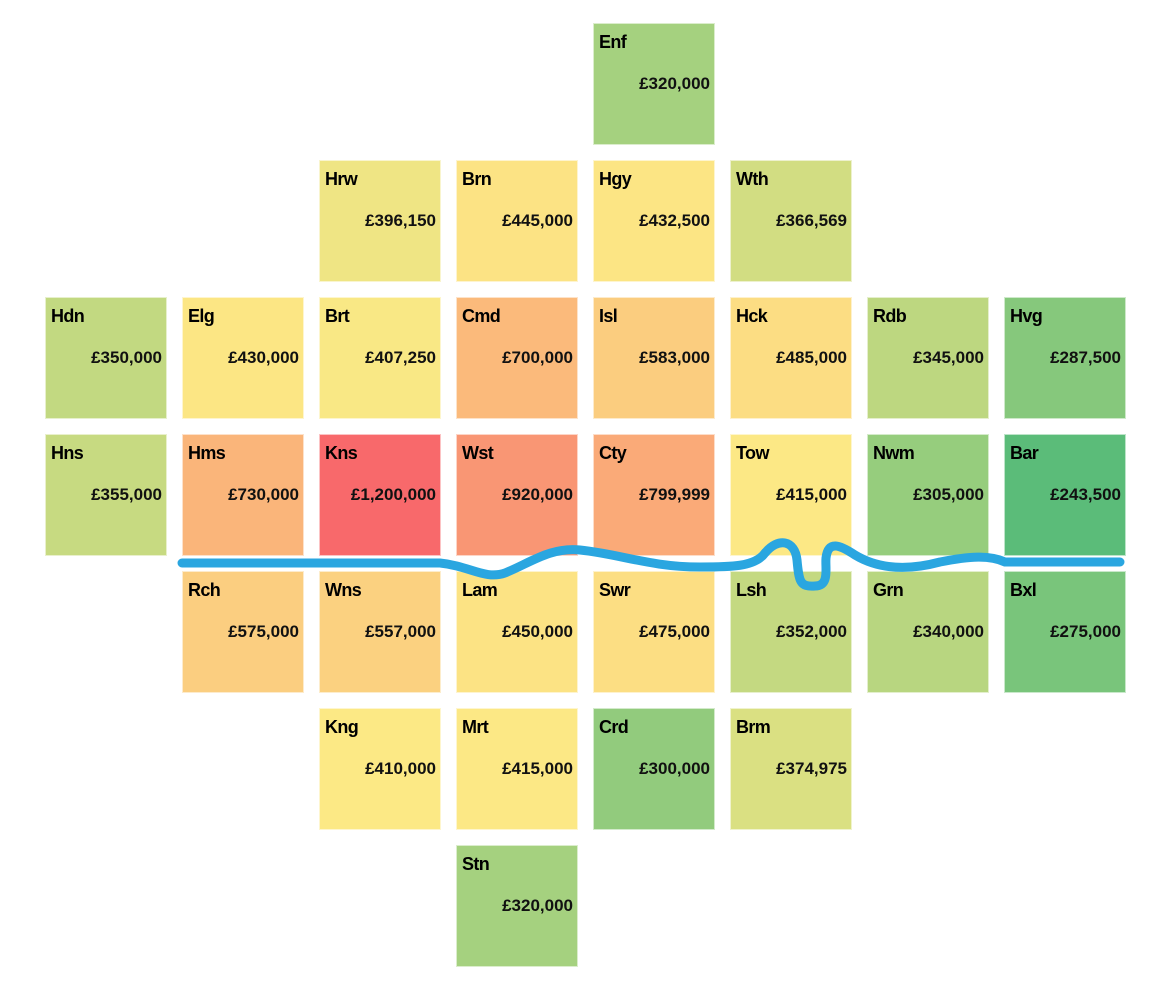 The width and height of the screenshot is (1154, 993). Describe the element at coordinates (752, 179) in the screenshot. I see `tile-code: Wth` at that location.